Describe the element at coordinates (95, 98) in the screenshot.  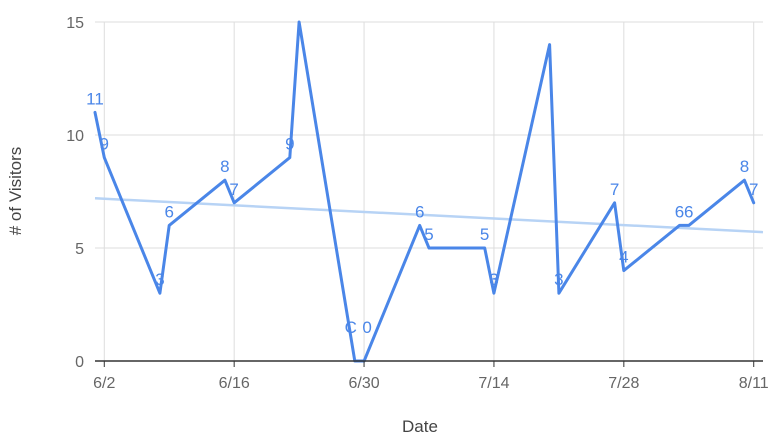
I see `data-label: 11` at that location.